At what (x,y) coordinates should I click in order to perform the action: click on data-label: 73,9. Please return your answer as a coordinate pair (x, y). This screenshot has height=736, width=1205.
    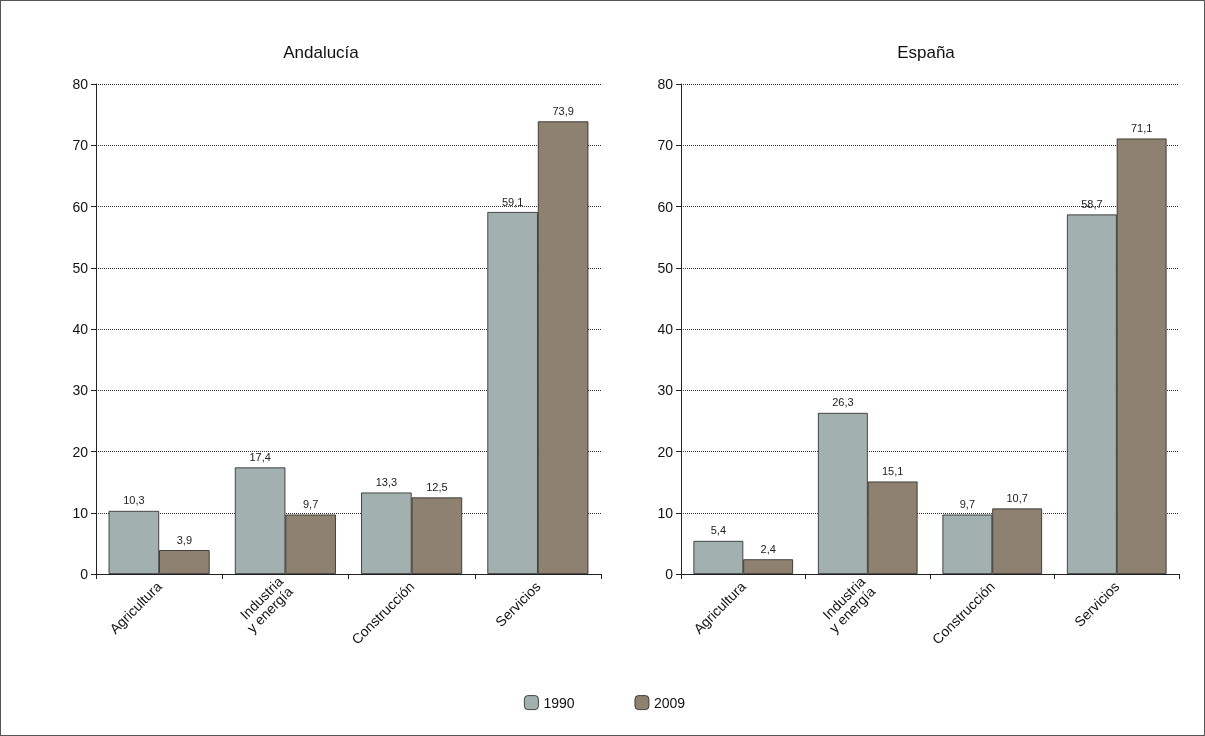
    Looking at the image, I should click on (563, 110).